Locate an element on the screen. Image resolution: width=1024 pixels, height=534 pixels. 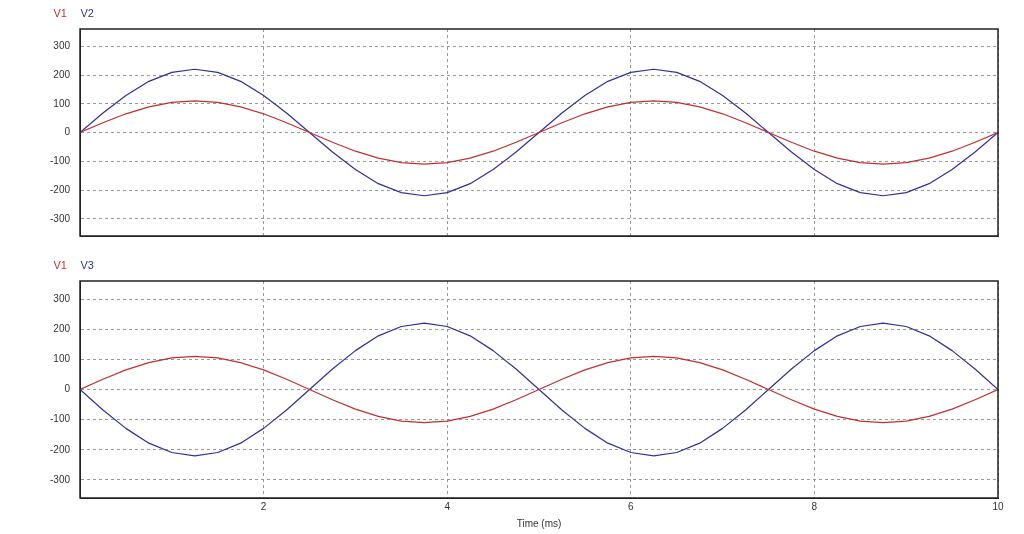
x-tick-label: 8 is located at coordinates (814, 506).